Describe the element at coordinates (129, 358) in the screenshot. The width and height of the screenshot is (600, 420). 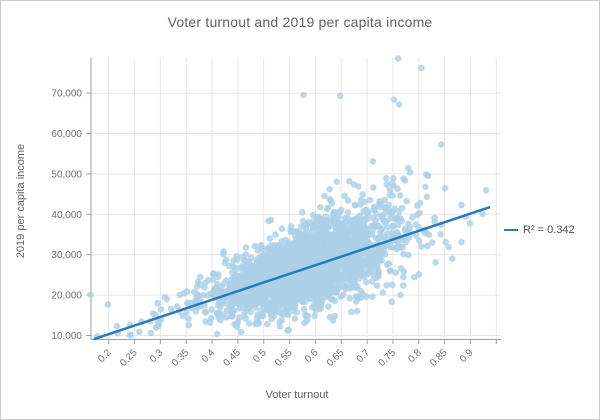
I see `svg-text: 0.25` at that location.